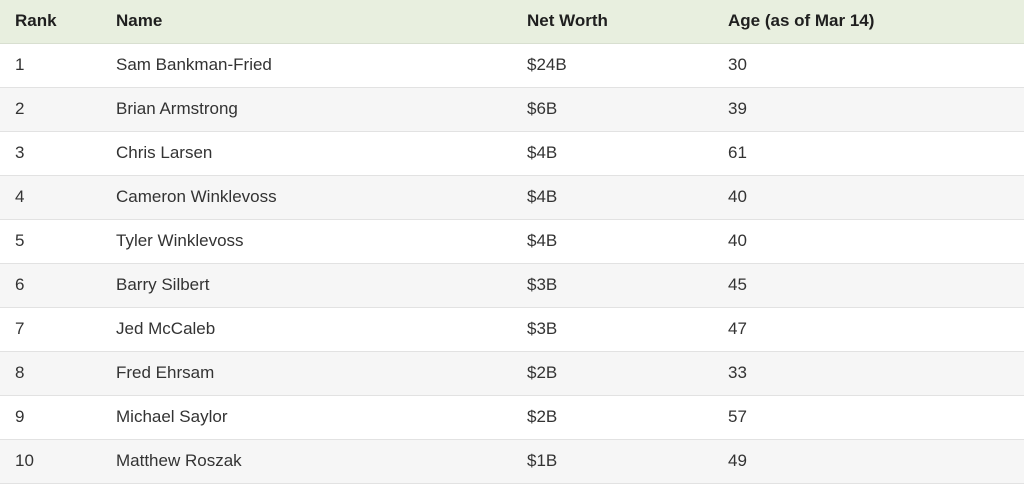 The image size is (1024, 489). I want to click on table-row: 4 Cameron Winklevoss $4B 40, so click(512, 197).